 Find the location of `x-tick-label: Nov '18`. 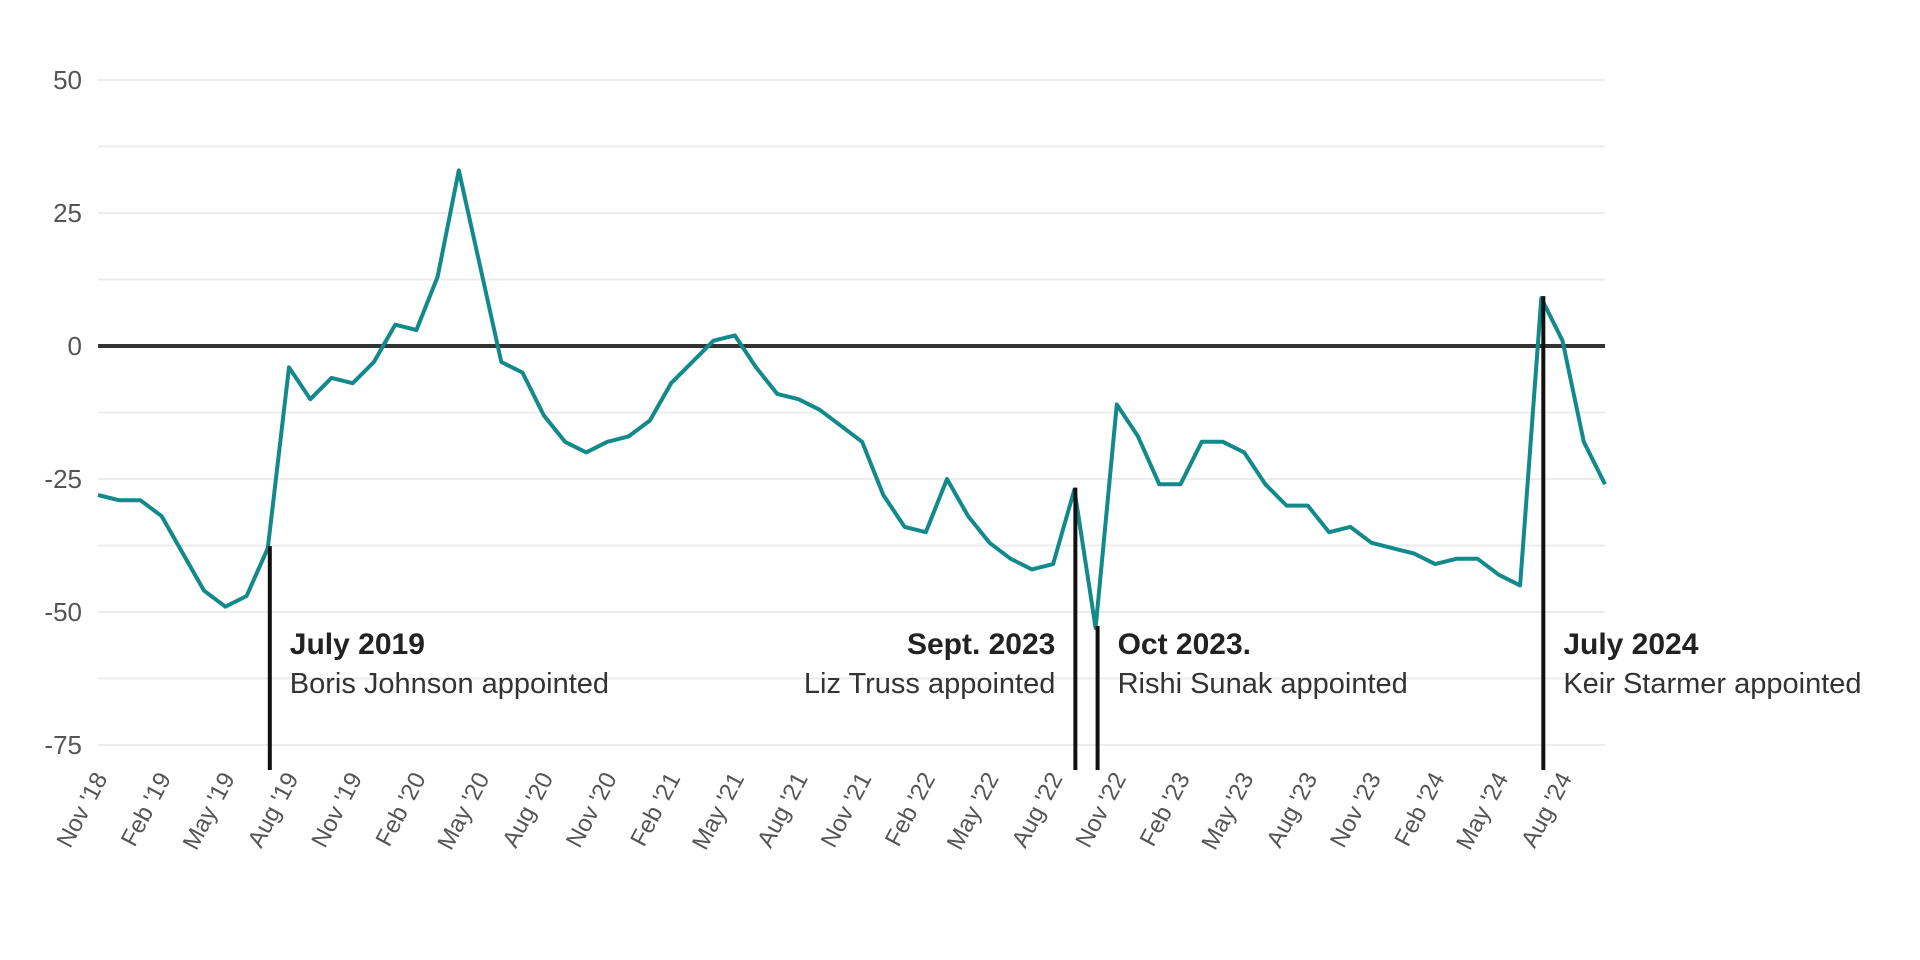

x-tick-label: Nov '18 is located at coordinates (83, 810).